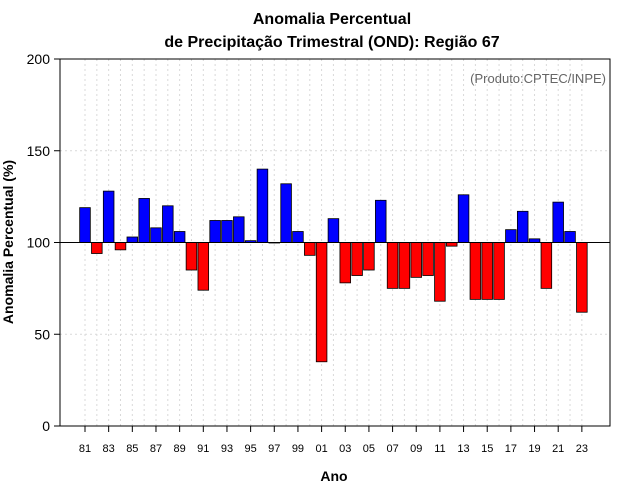 The height and width of the screenshot is (500, 640). What do you see at coordinates (180, 449) in the screenshot?
I see `x-tick-label: 89` at bounding box center [180, 449].